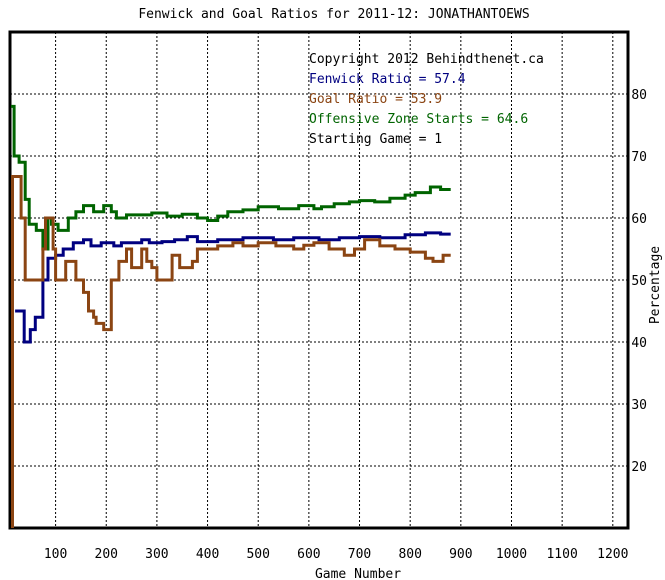 Image resolution: width=665 pixels, height=580 pixels. Describe the element at coordinates (387, 79) in the screenshot. I see `legend-text-1: Fenwick Ratio = 57.4` at that location.